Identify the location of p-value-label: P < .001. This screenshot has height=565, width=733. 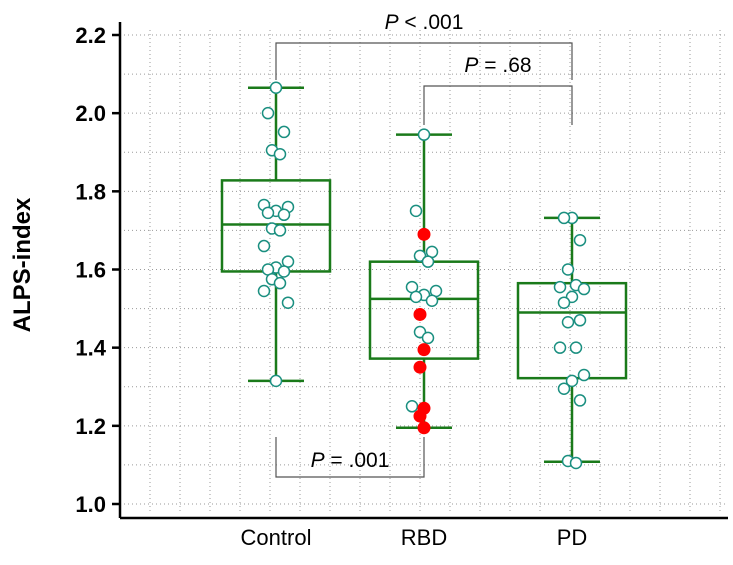
(424, 22).